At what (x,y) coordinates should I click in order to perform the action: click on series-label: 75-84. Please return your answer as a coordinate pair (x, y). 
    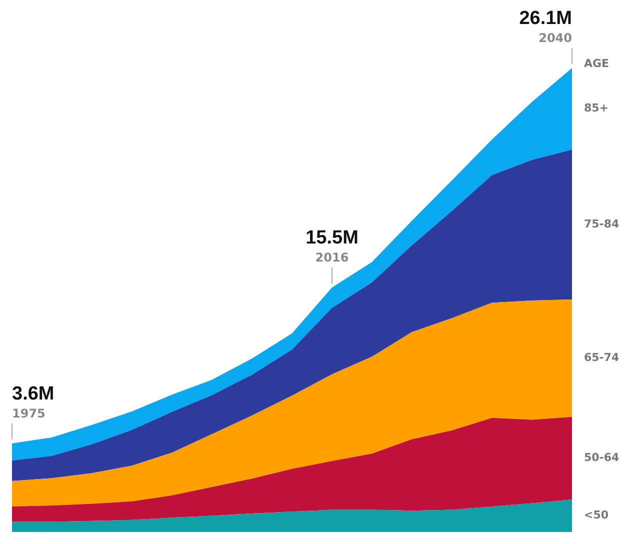
    Looking at the image, I should click on (602, 223).